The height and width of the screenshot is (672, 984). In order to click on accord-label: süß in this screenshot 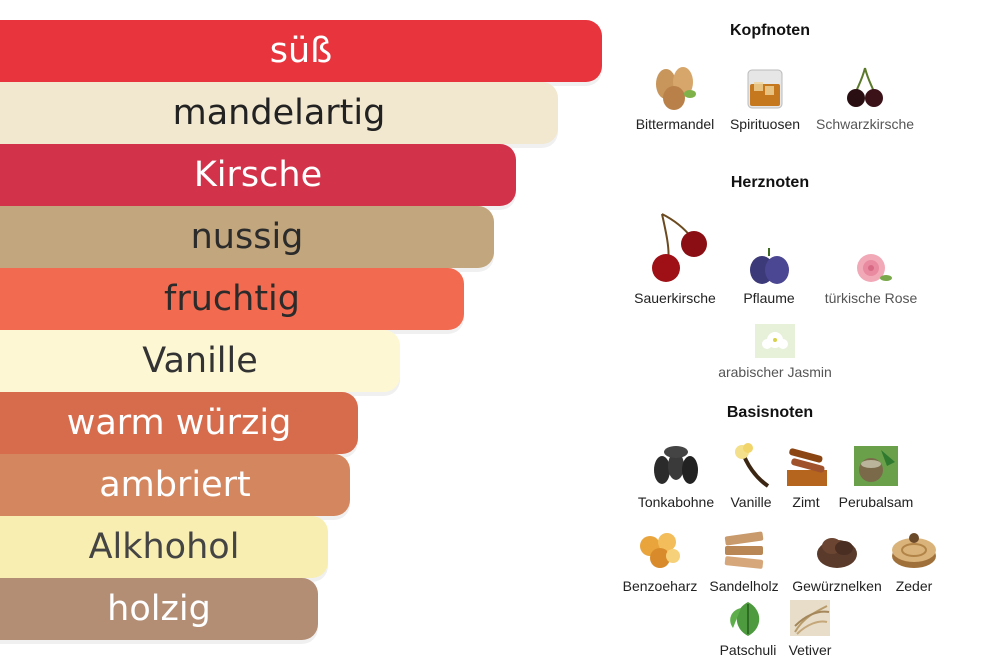, I will do `click(301, 50)`.